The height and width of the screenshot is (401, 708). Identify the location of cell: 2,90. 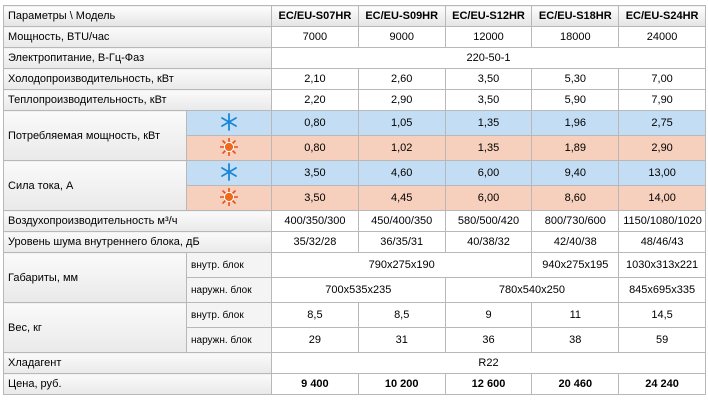
(401, 100).